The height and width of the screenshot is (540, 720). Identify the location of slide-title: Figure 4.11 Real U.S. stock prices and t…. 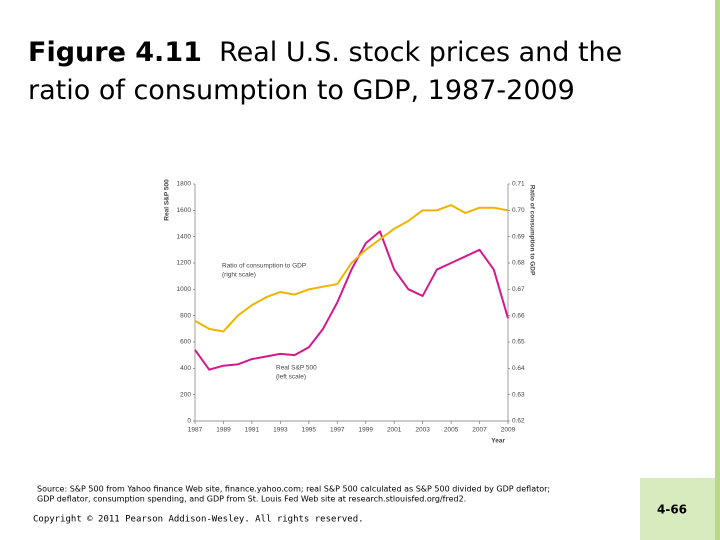
(358, 72).